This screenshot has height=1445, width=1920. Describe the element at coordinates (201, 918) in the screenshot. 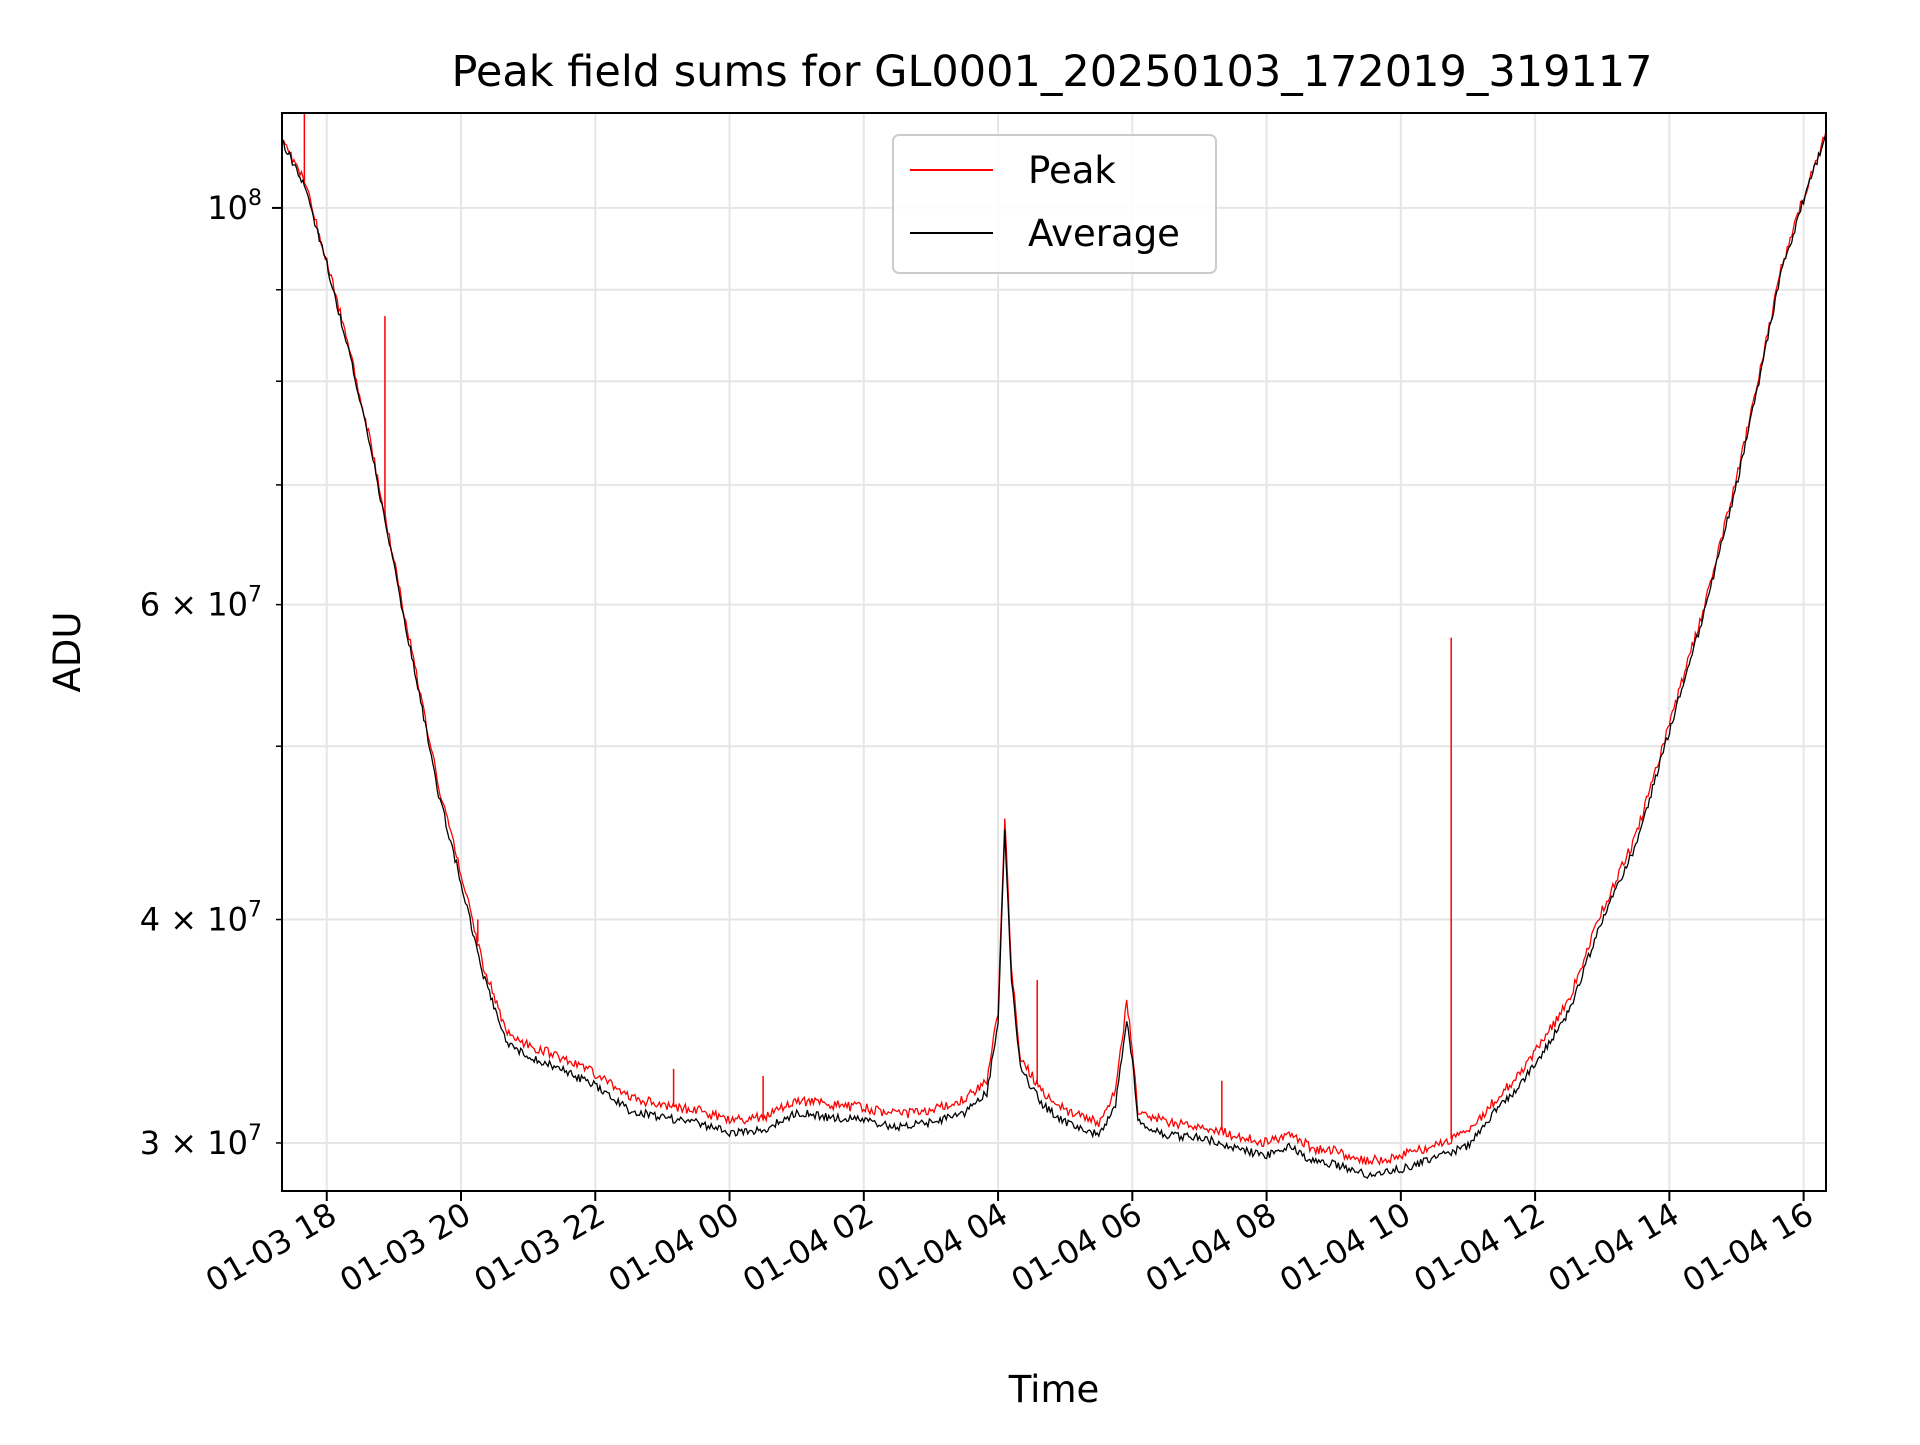

I see `y-tick-label: 4 × 107` at that location.